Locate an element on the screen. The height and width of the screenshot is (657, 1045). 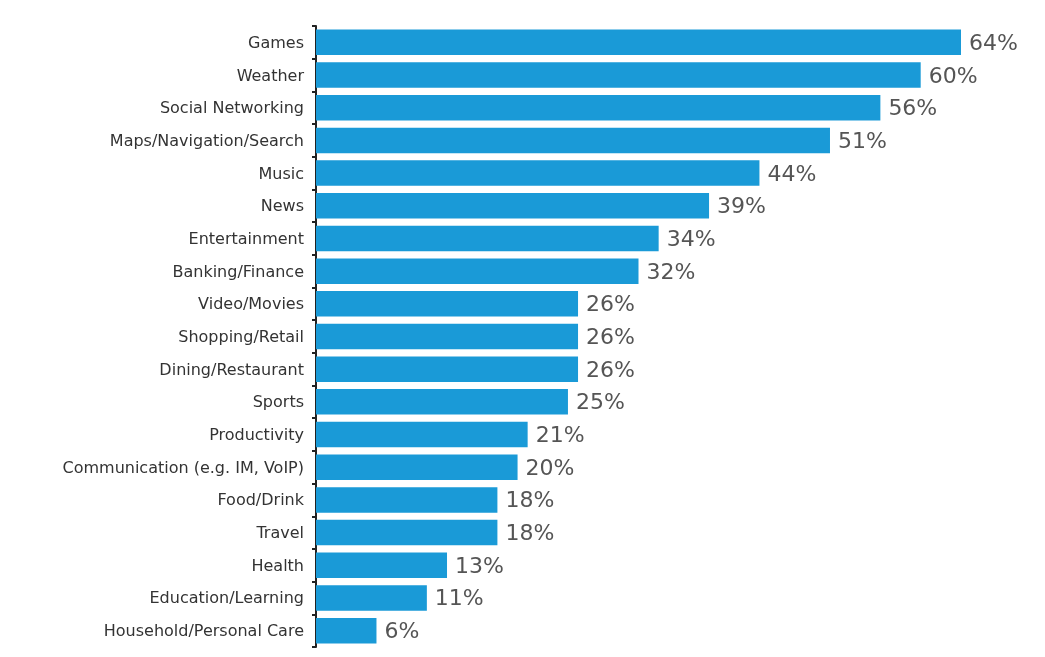
y-tick-label: Food/Drink is located at coordinates (261, 500).